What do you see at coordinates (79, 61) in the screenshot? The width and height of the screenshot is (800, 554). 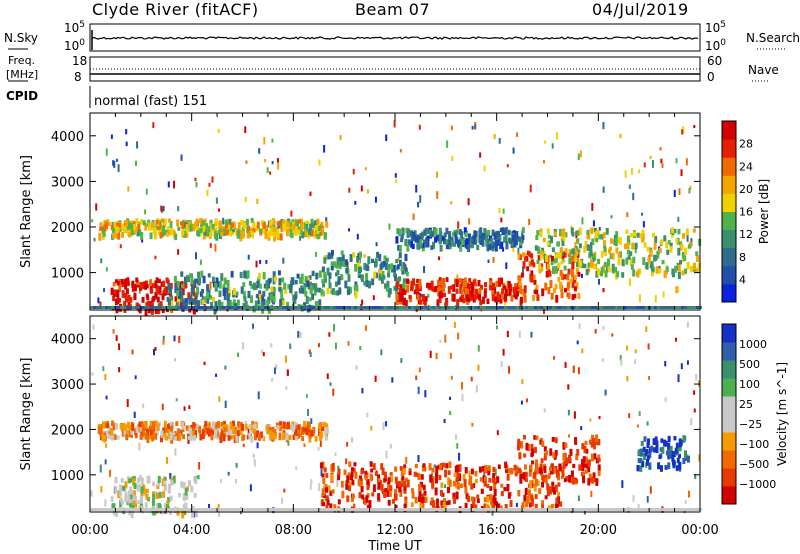 I see `freq-tick-top: 18` at bounding box center [79, 61].